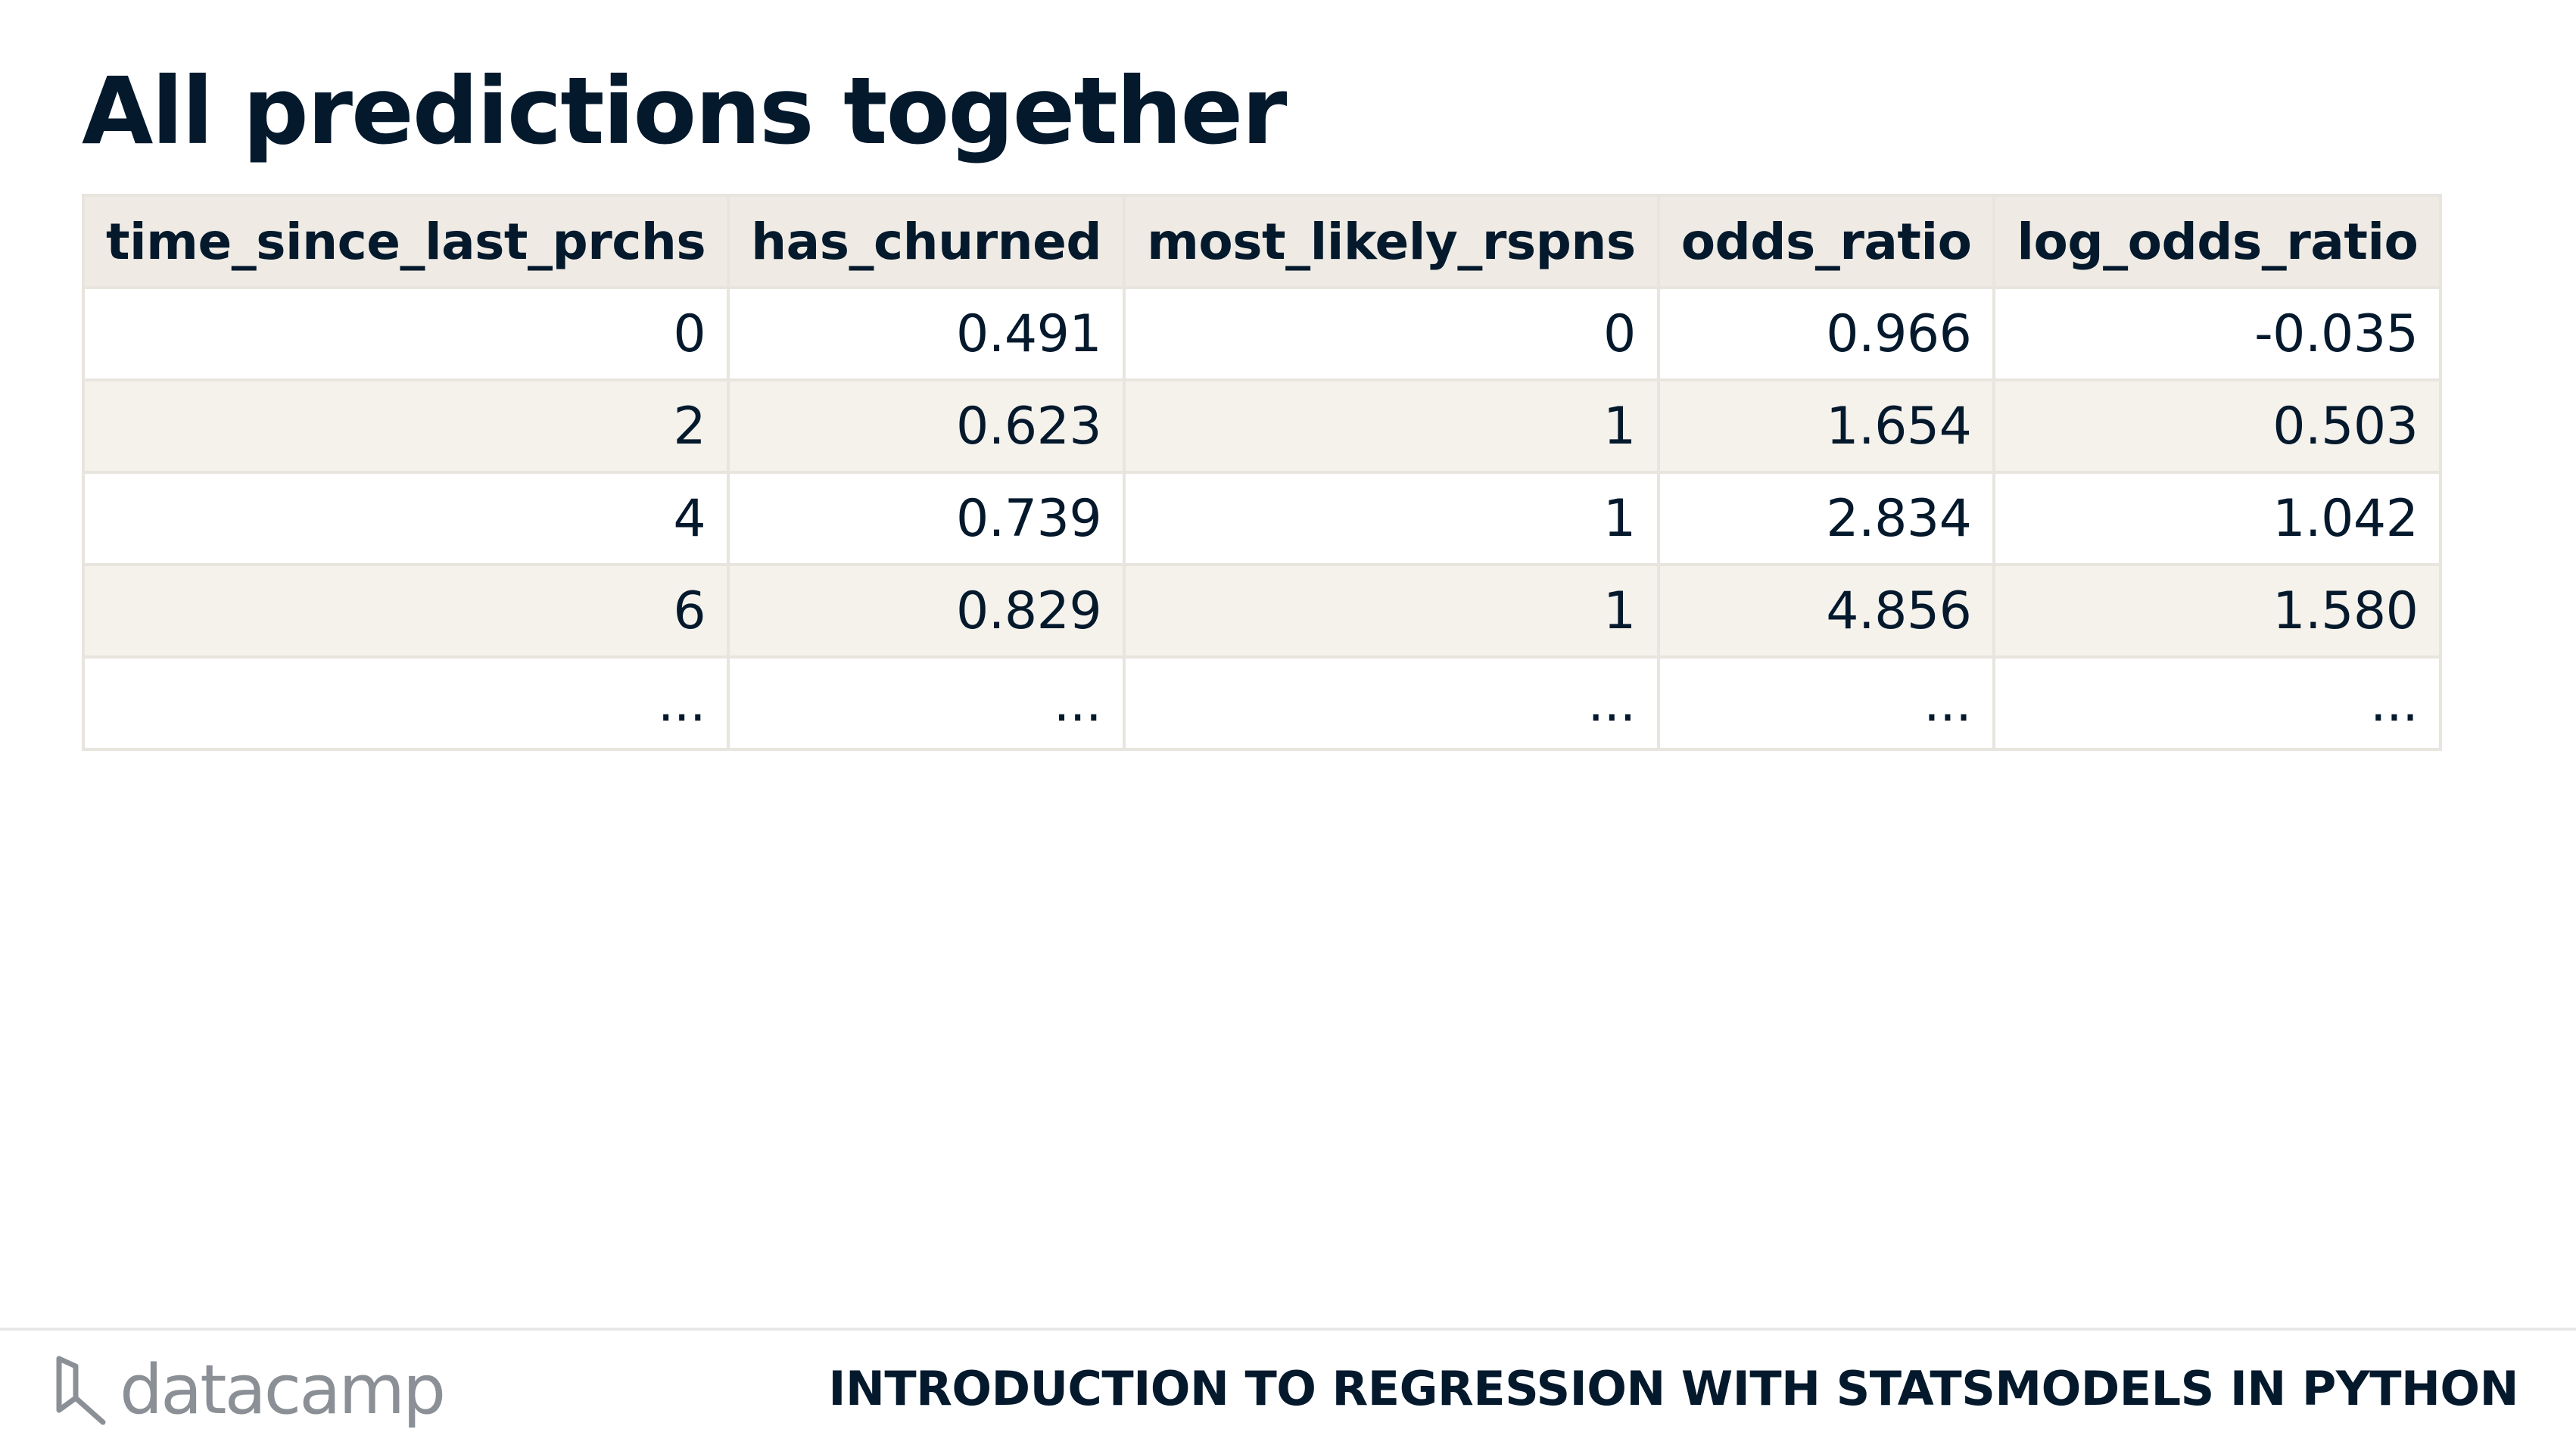  Describe the element at coordinates (81, 1390) in the screenshot. I see `datacamp-logo-icon` at that location.